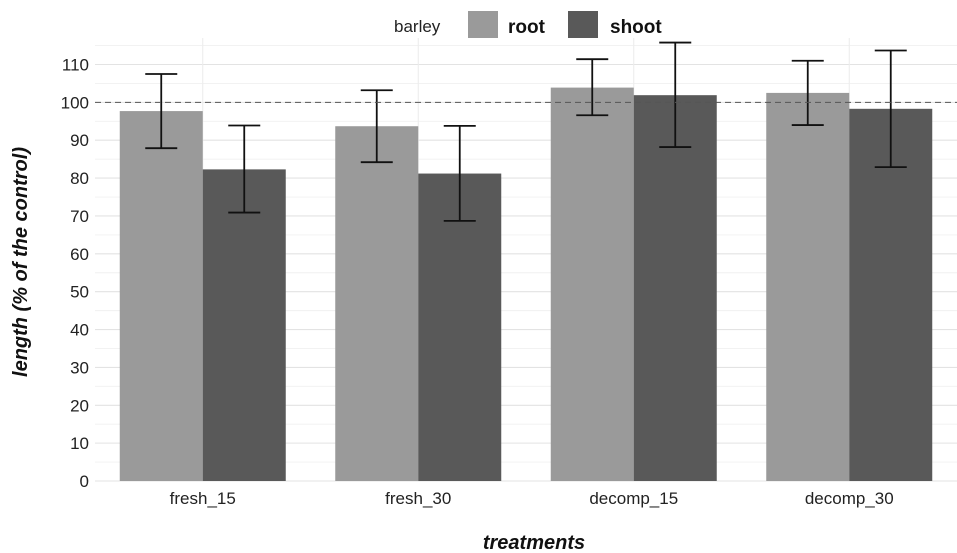  I want to click on y-tick-label: 80, so click(79, 178).